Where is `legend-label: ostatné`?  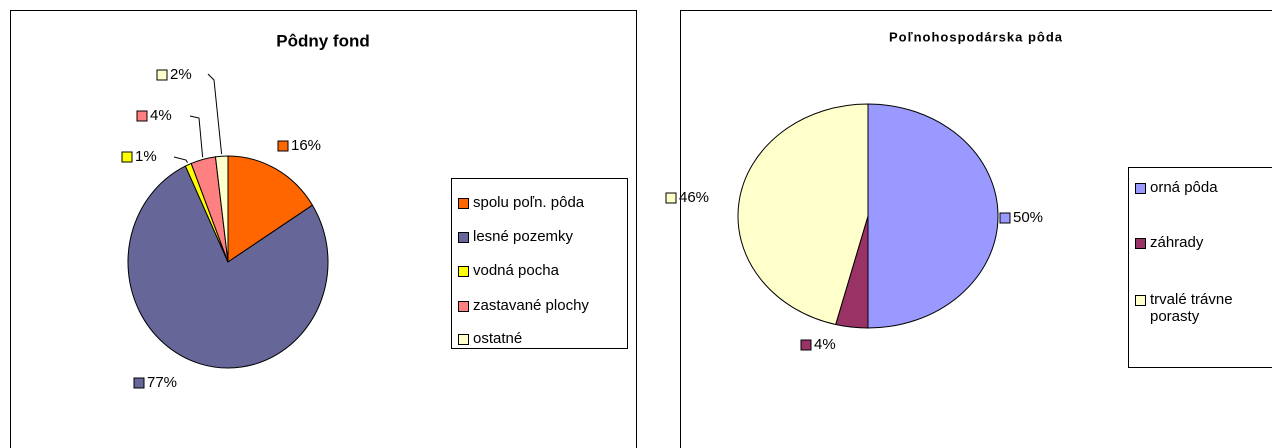
legend-label: ostatné is located at coordinates (498, 338).